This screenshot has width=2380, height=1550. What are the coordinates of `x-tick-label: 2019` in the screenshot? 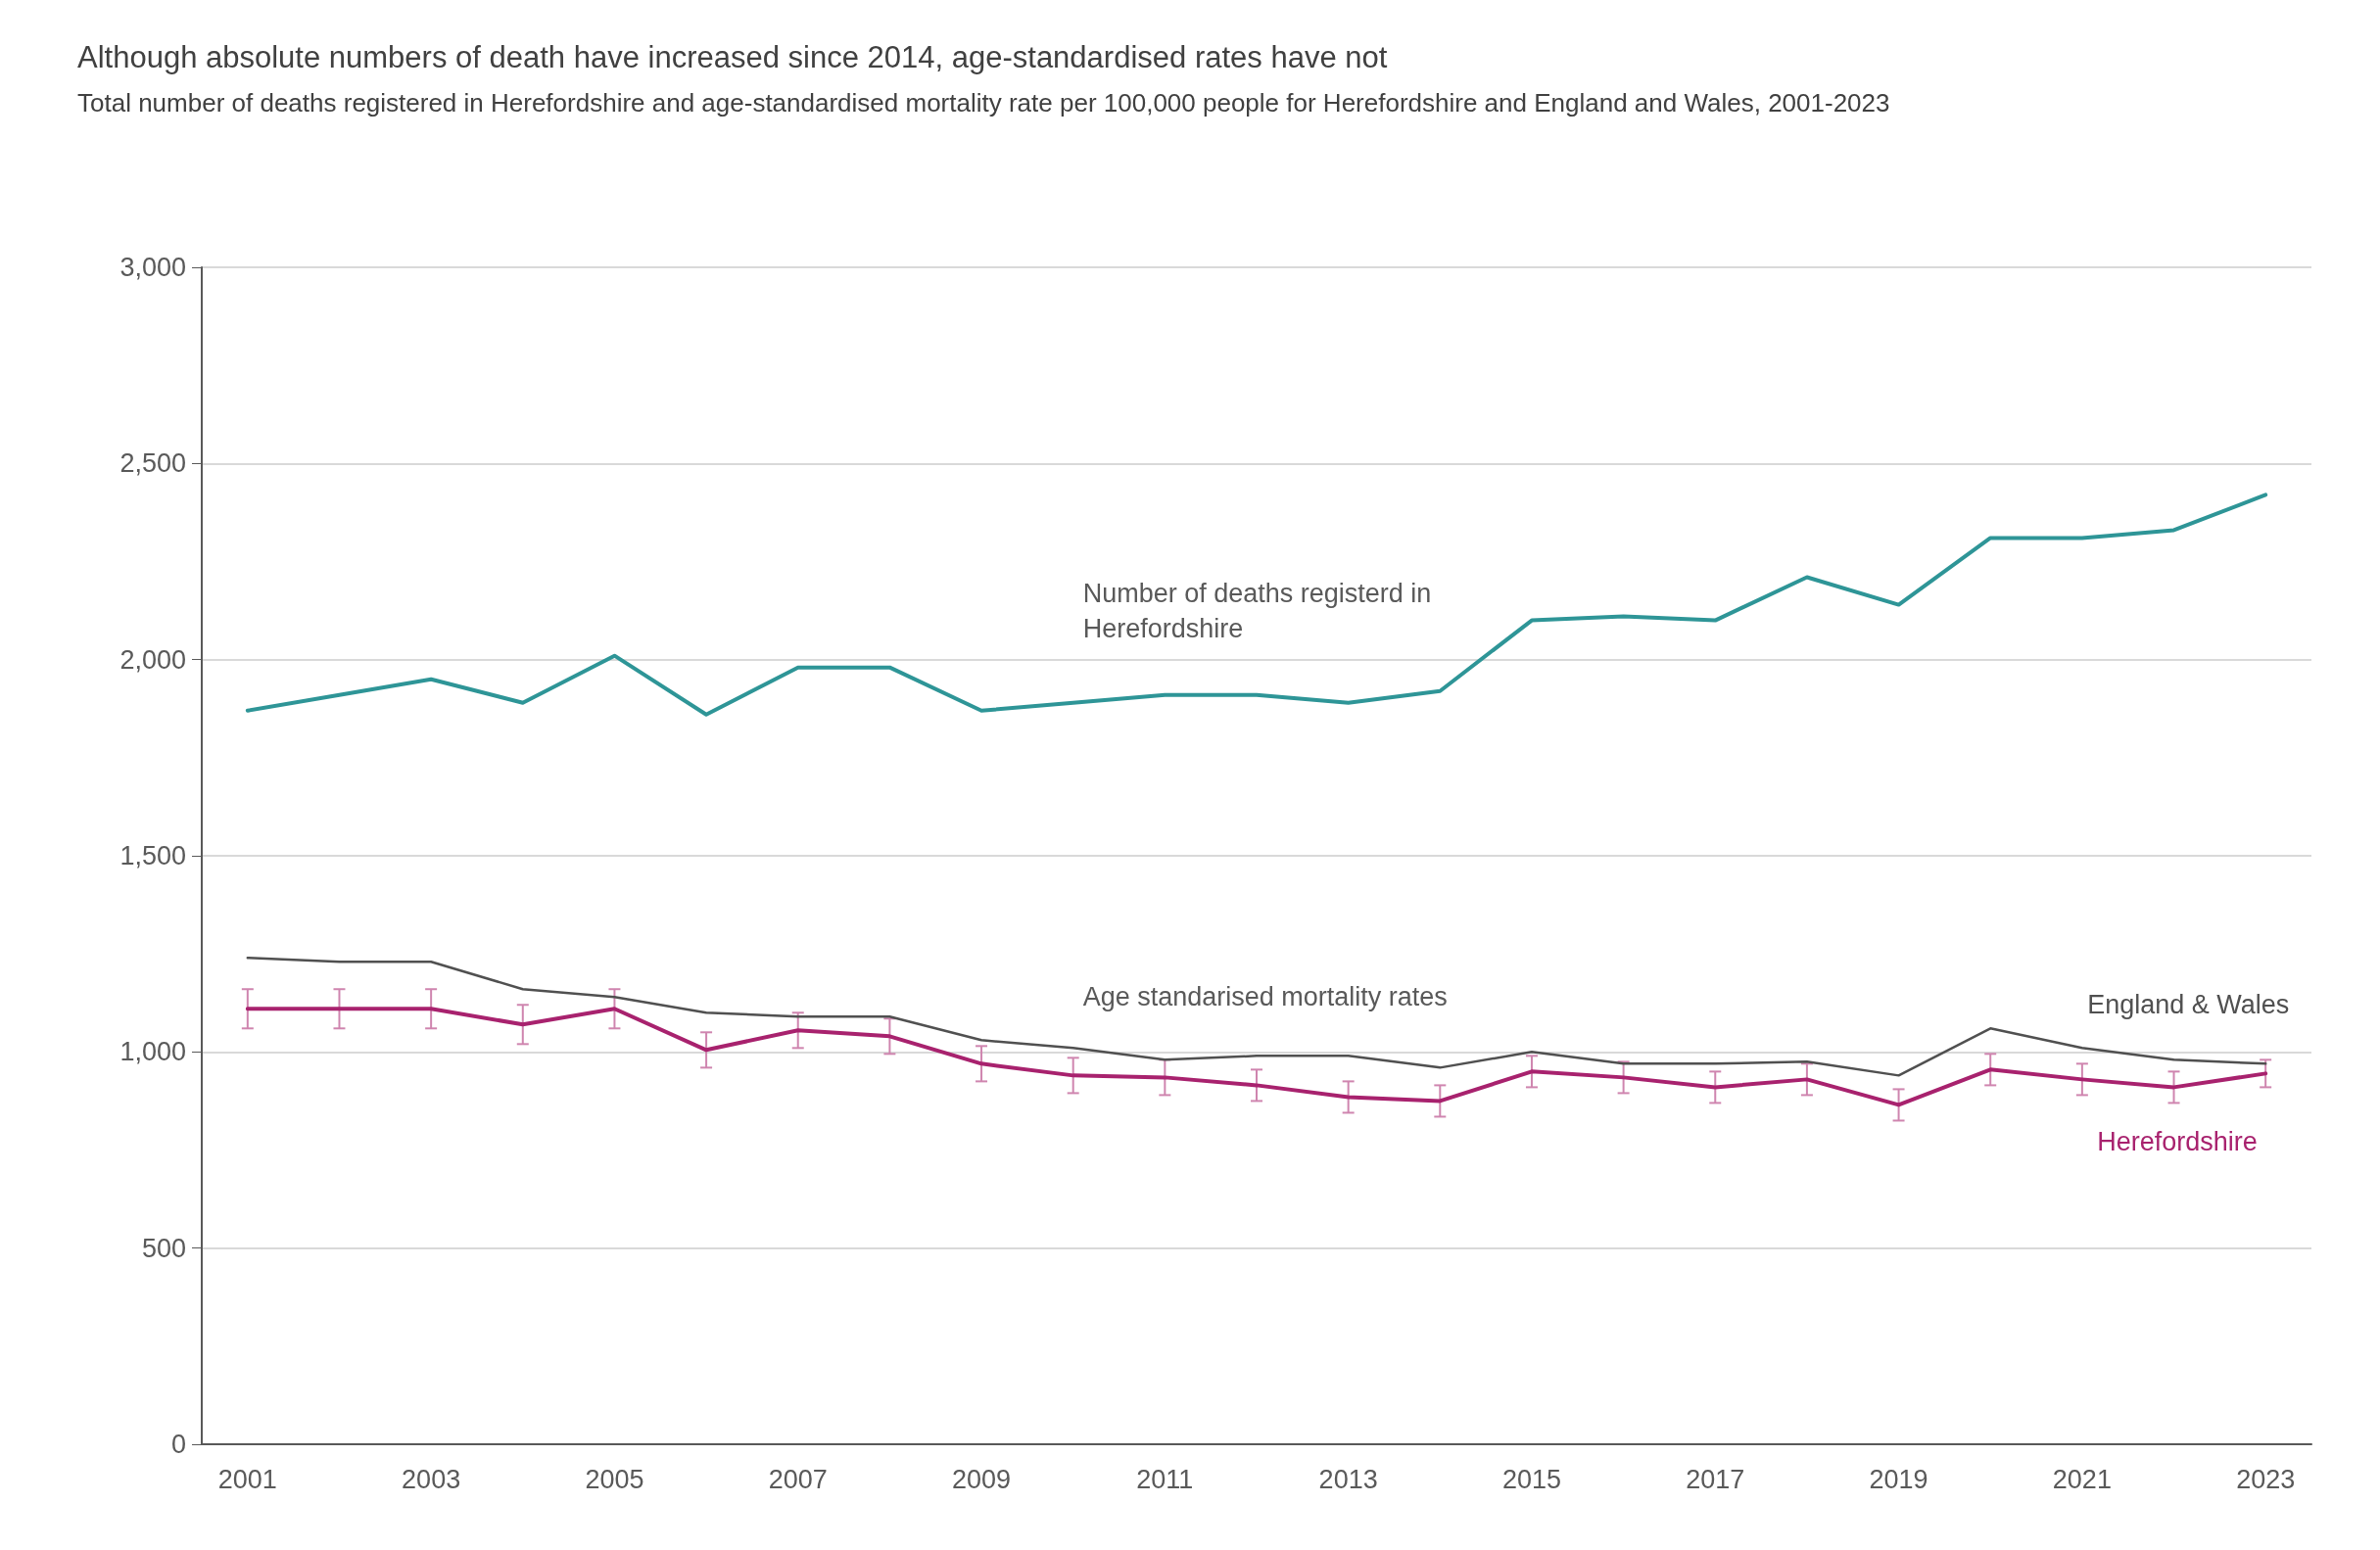 It's located at (1898, 1479).